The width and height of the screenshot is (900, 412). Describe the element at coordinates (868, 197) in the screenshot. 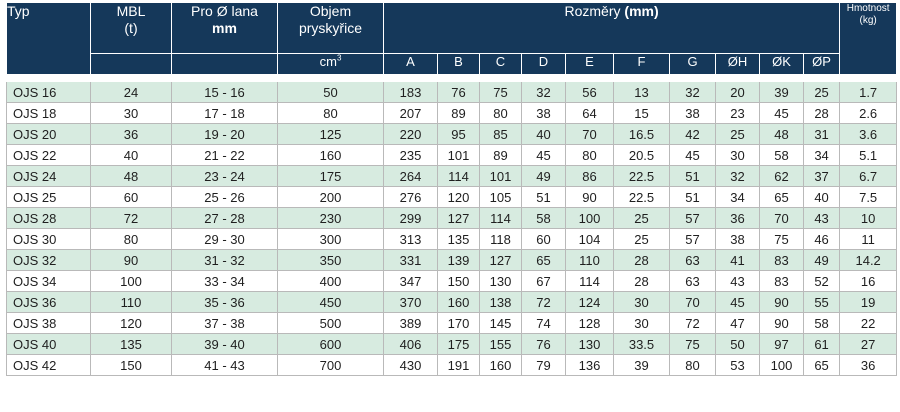

I see `cell-hmotnost: 7.5` at that location.